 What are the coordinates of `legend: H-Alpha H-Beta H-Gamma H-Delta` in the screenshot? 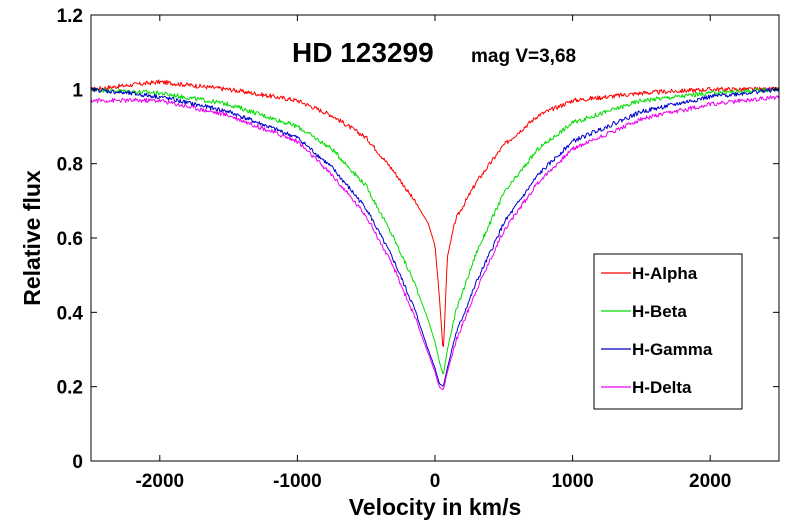 It's located at (668, 331).